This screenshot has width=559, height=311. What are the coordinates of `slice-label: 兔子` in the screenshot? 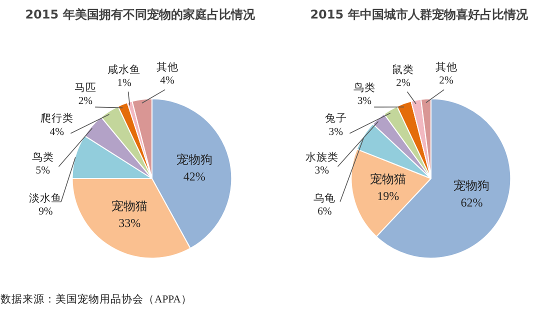 It's located at (335, 118).